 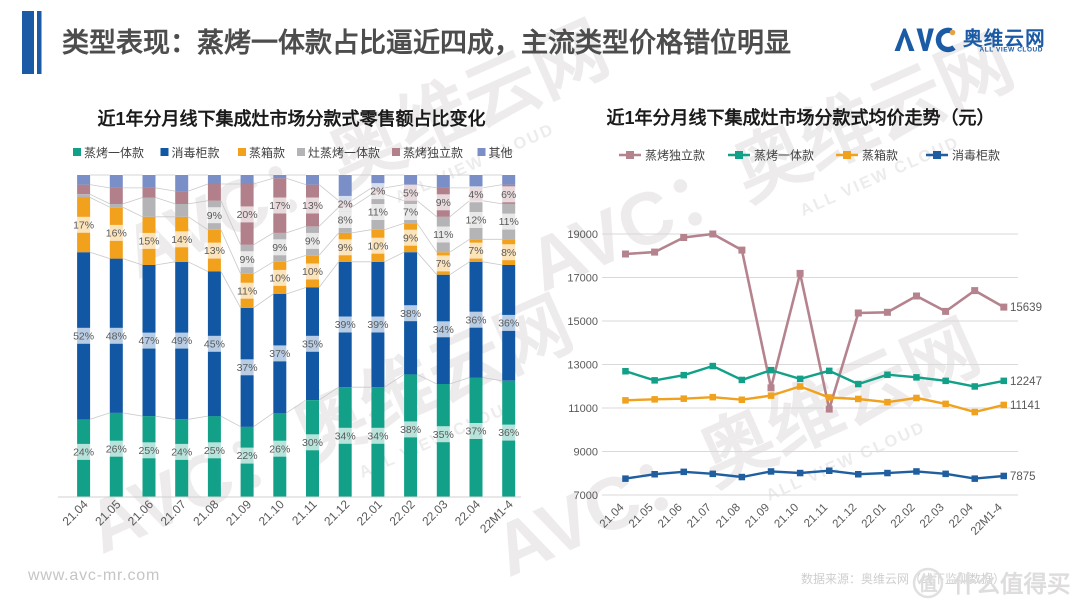 What do you see at coordinates (1004, 38) in the screenshot?
I see `svg-text: 奥维云网` at bounding box center [1004, 38].